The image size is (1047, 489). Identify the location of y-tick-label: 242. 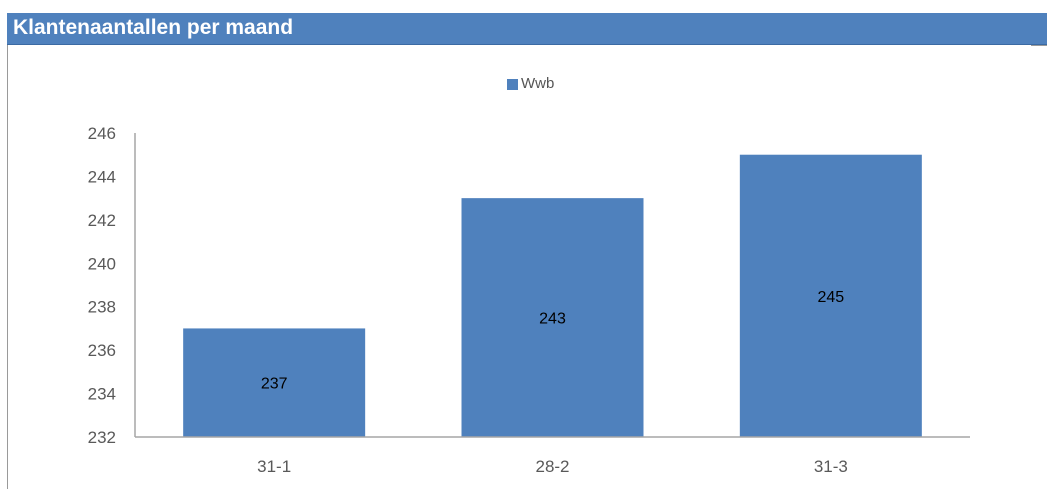
(102, 220).